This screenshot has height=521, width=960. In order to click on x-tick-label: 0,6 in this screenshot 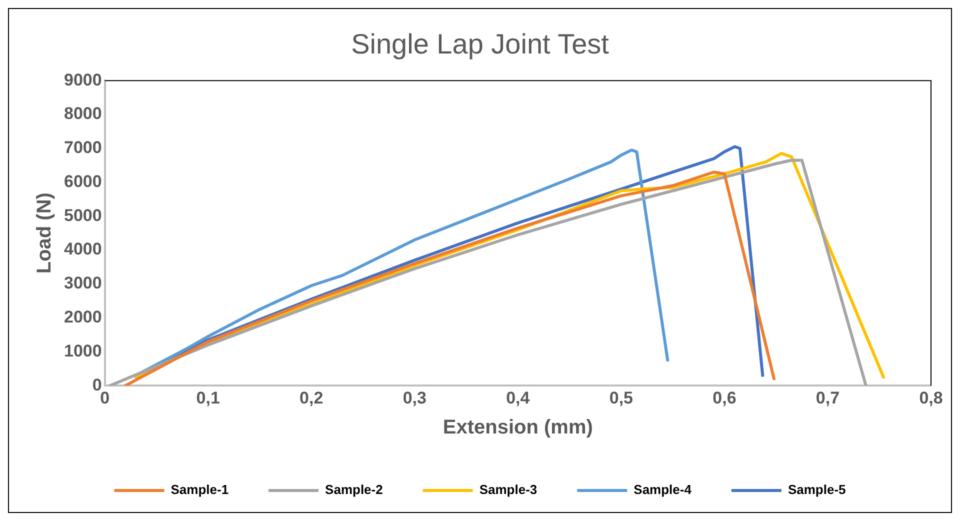, I will do `click(724, 398)`.